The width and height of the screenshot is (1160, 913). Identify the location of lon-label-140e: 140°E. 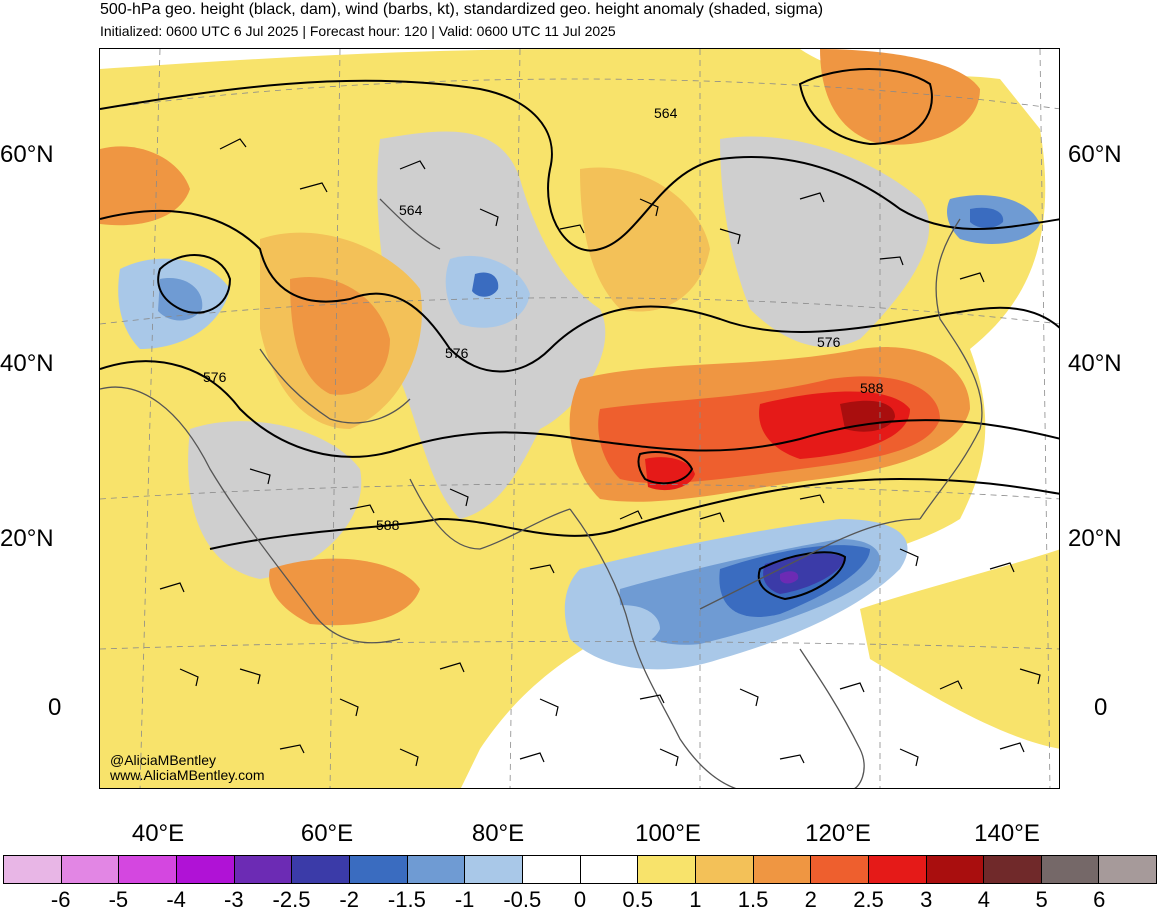
(1007, 833).